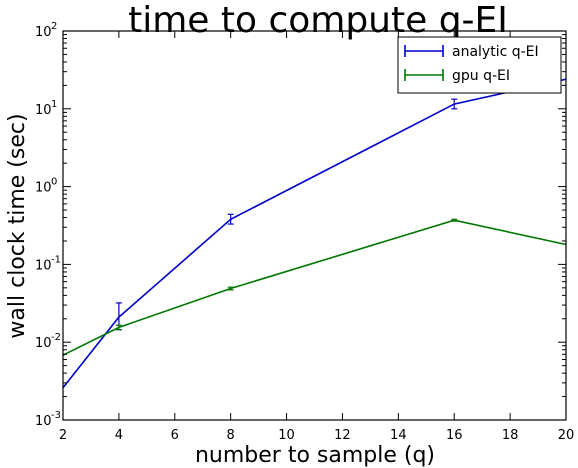  Describe the element at coordinates (398, 435) in the screenshot. I see `x-tick-label: 14` at that location.